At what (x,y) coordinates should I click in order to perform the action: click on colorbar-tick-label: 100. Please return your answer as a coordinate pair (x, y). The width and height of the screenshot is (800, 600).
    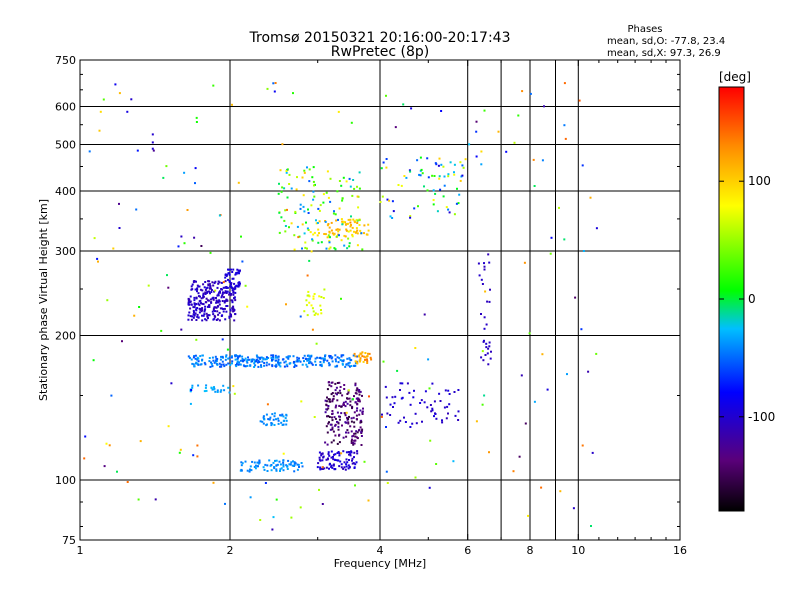
    Looking at the image, I should click on (759, 181).